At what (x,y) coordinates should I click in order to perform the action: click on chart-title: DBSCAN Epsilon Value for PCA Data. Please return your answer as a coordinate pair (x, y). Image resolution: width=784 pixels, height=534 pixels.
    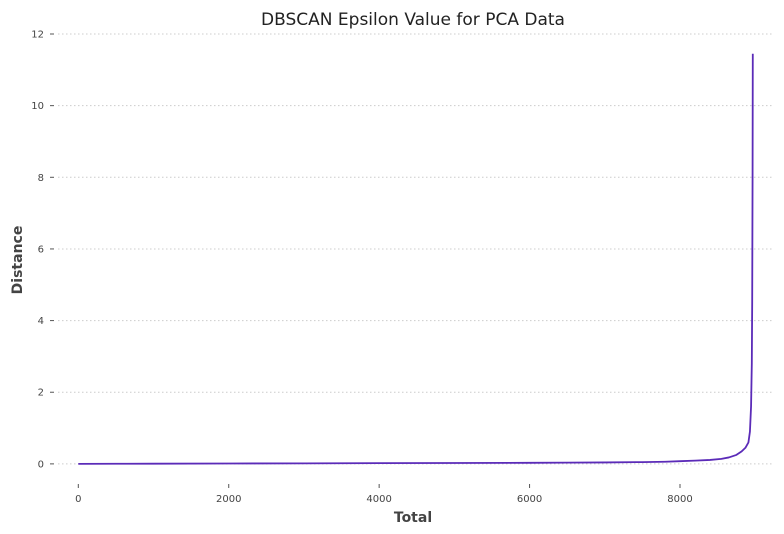
    Looking at the image, I should click on (413, 20).